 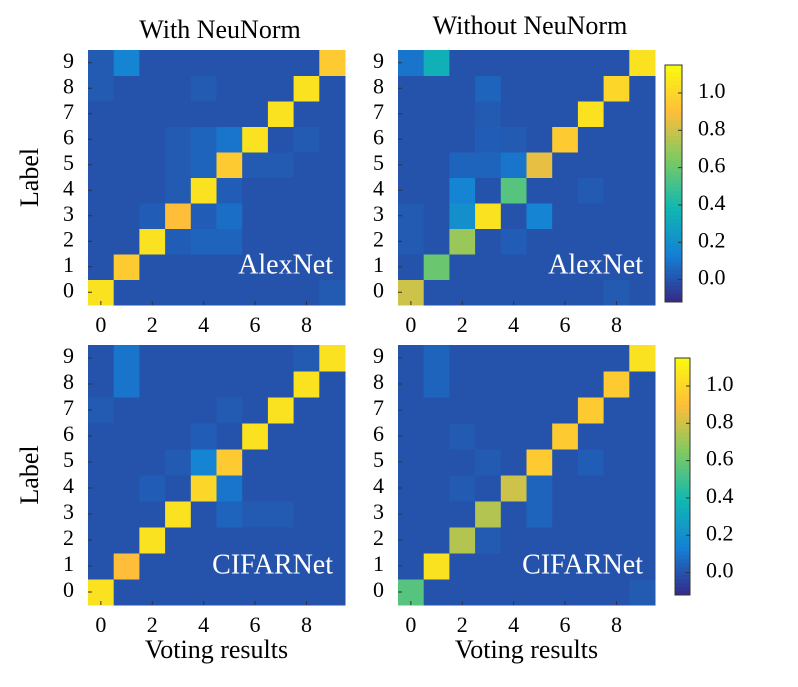 I want to click on y-tick-label: 6, so click(x=68, y=433).